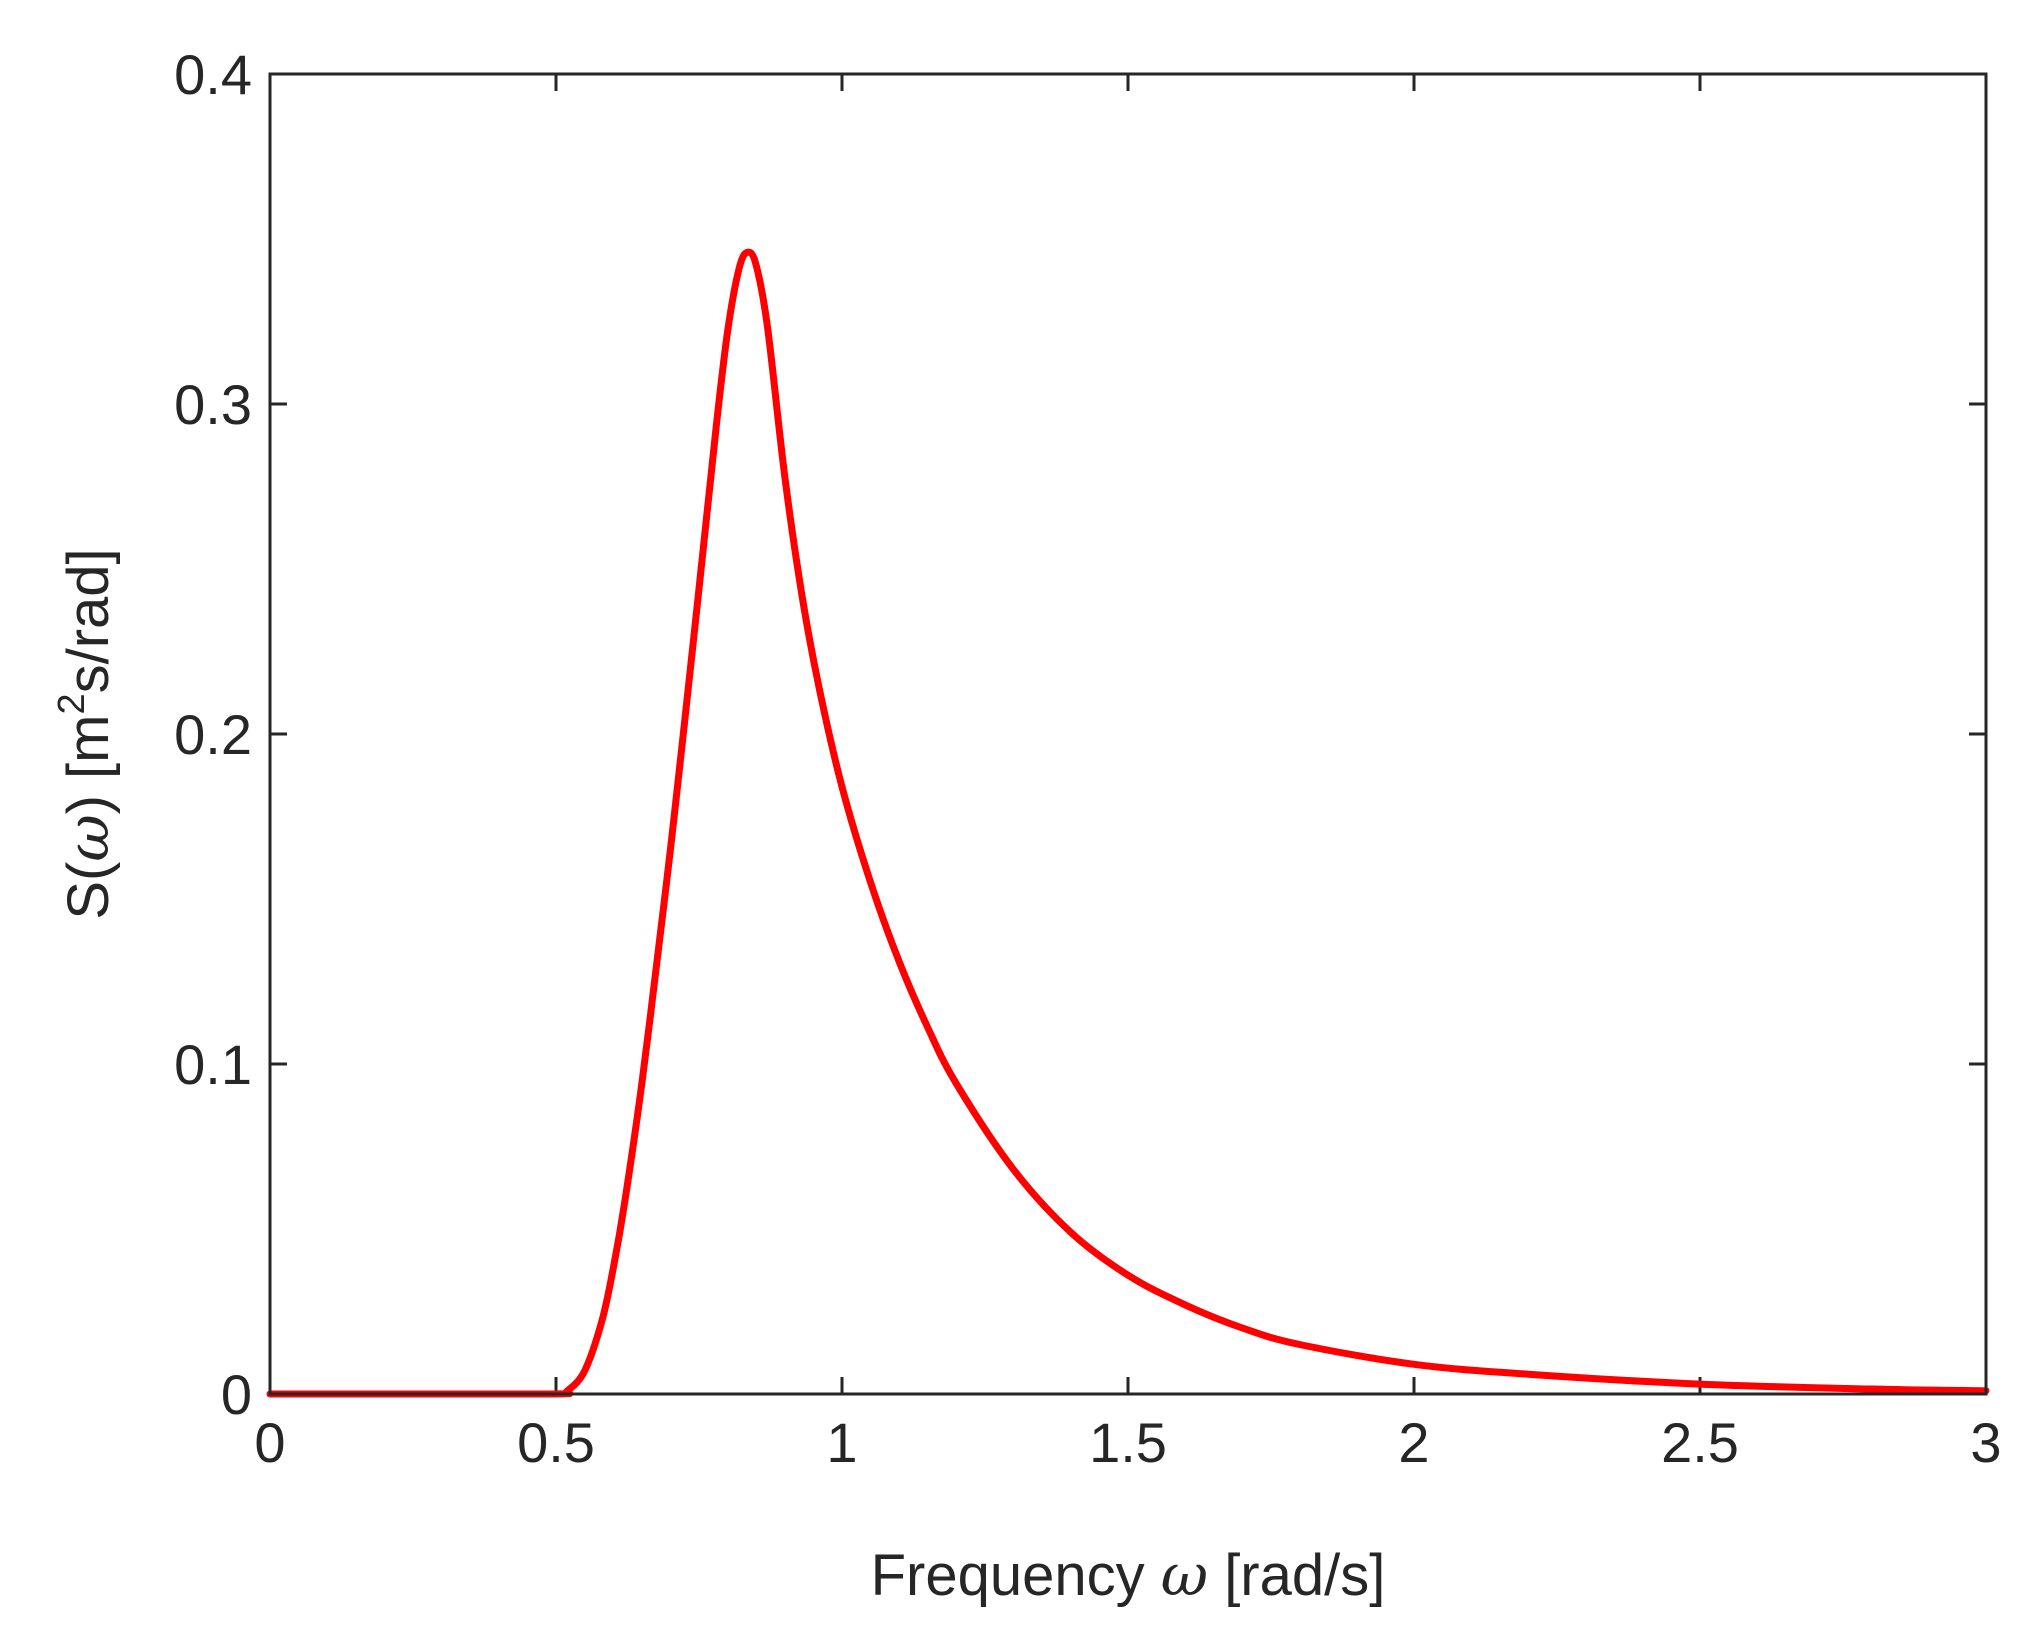 Image resolution: width=2026 pixels, height=1625 pixels. Describe the element at coordinates (1413, 1442) in the screenshot. I see `x-tick-label: 2` at that location.